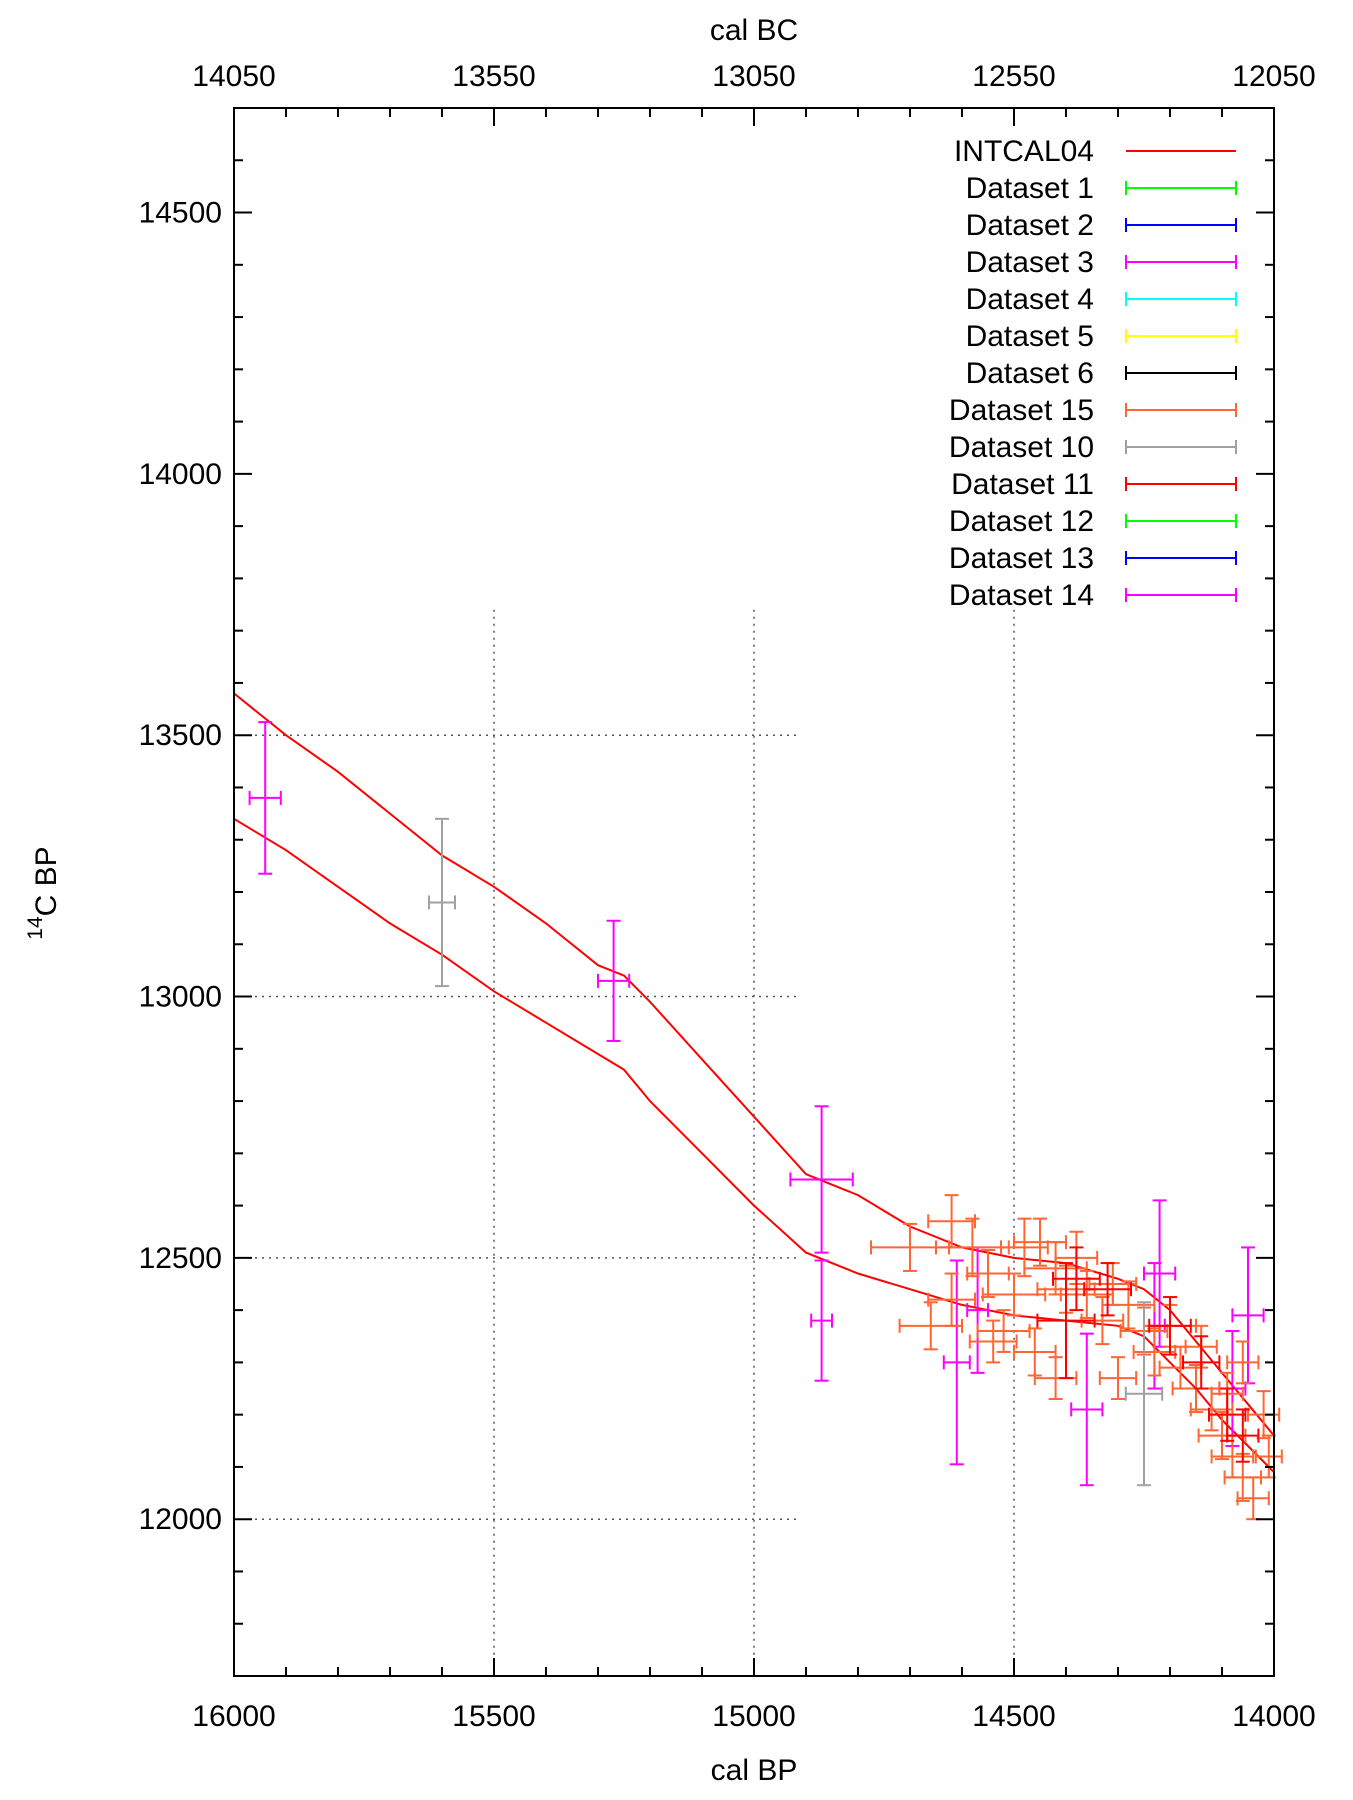  What do you see at coordinates (493, 1716) in the screenshot?
I see `x-tick-label: 15500` at bounding box center [493, 1716].